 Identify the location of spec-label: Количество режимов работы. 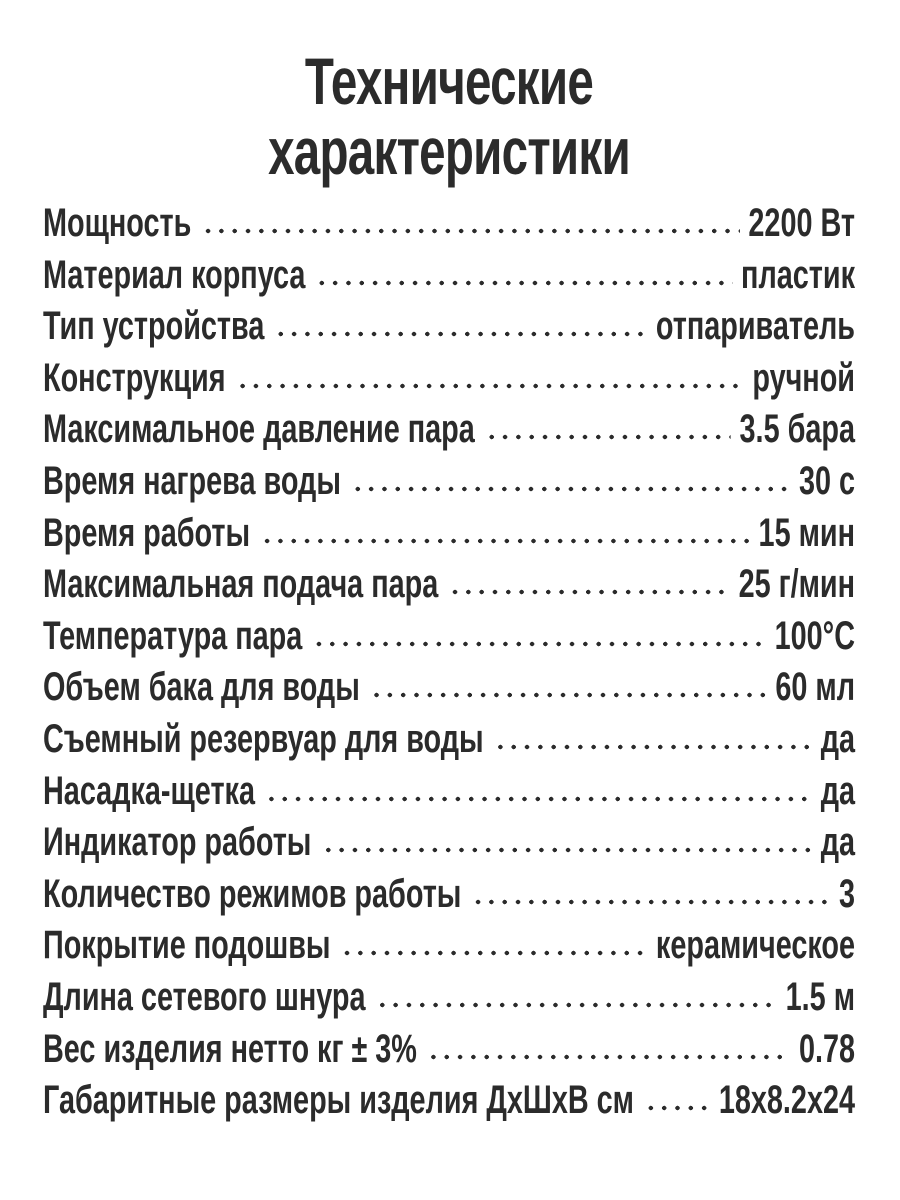
(252, 893).